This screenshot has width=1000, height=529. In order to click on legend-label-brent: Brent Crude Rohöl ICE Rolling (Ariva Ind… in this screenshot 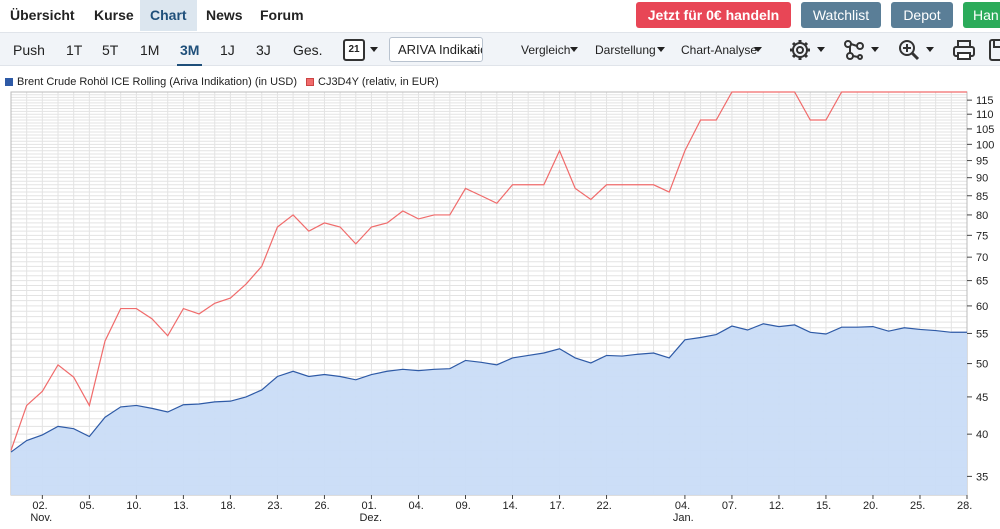, I will do `click(157, 82)`.